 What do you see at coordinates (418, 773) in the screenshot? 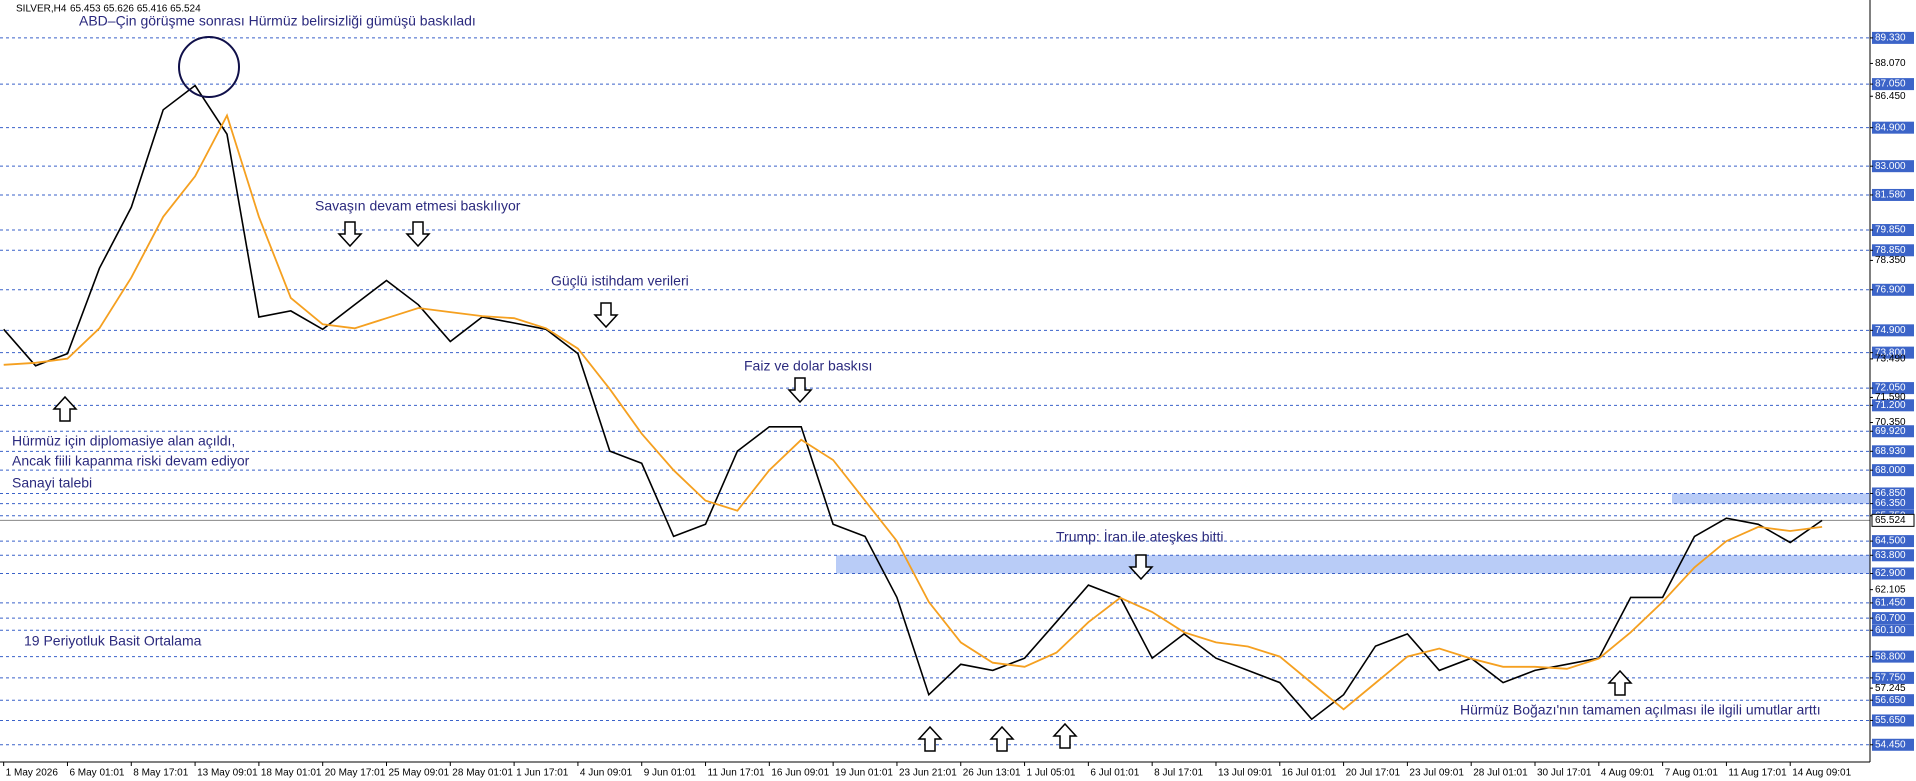
I see `x-tick-label: 25 May 09:01` at bounding box center [418, 773].